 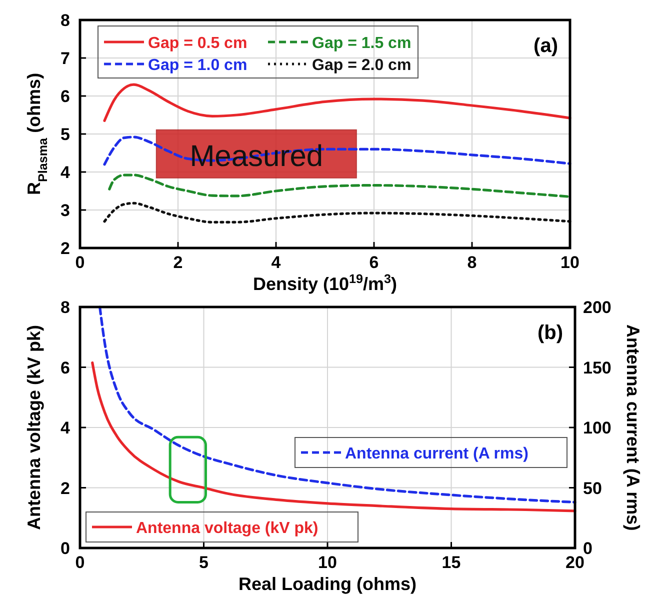 I want to click on annotation: (a), so click(x=546, y=46).